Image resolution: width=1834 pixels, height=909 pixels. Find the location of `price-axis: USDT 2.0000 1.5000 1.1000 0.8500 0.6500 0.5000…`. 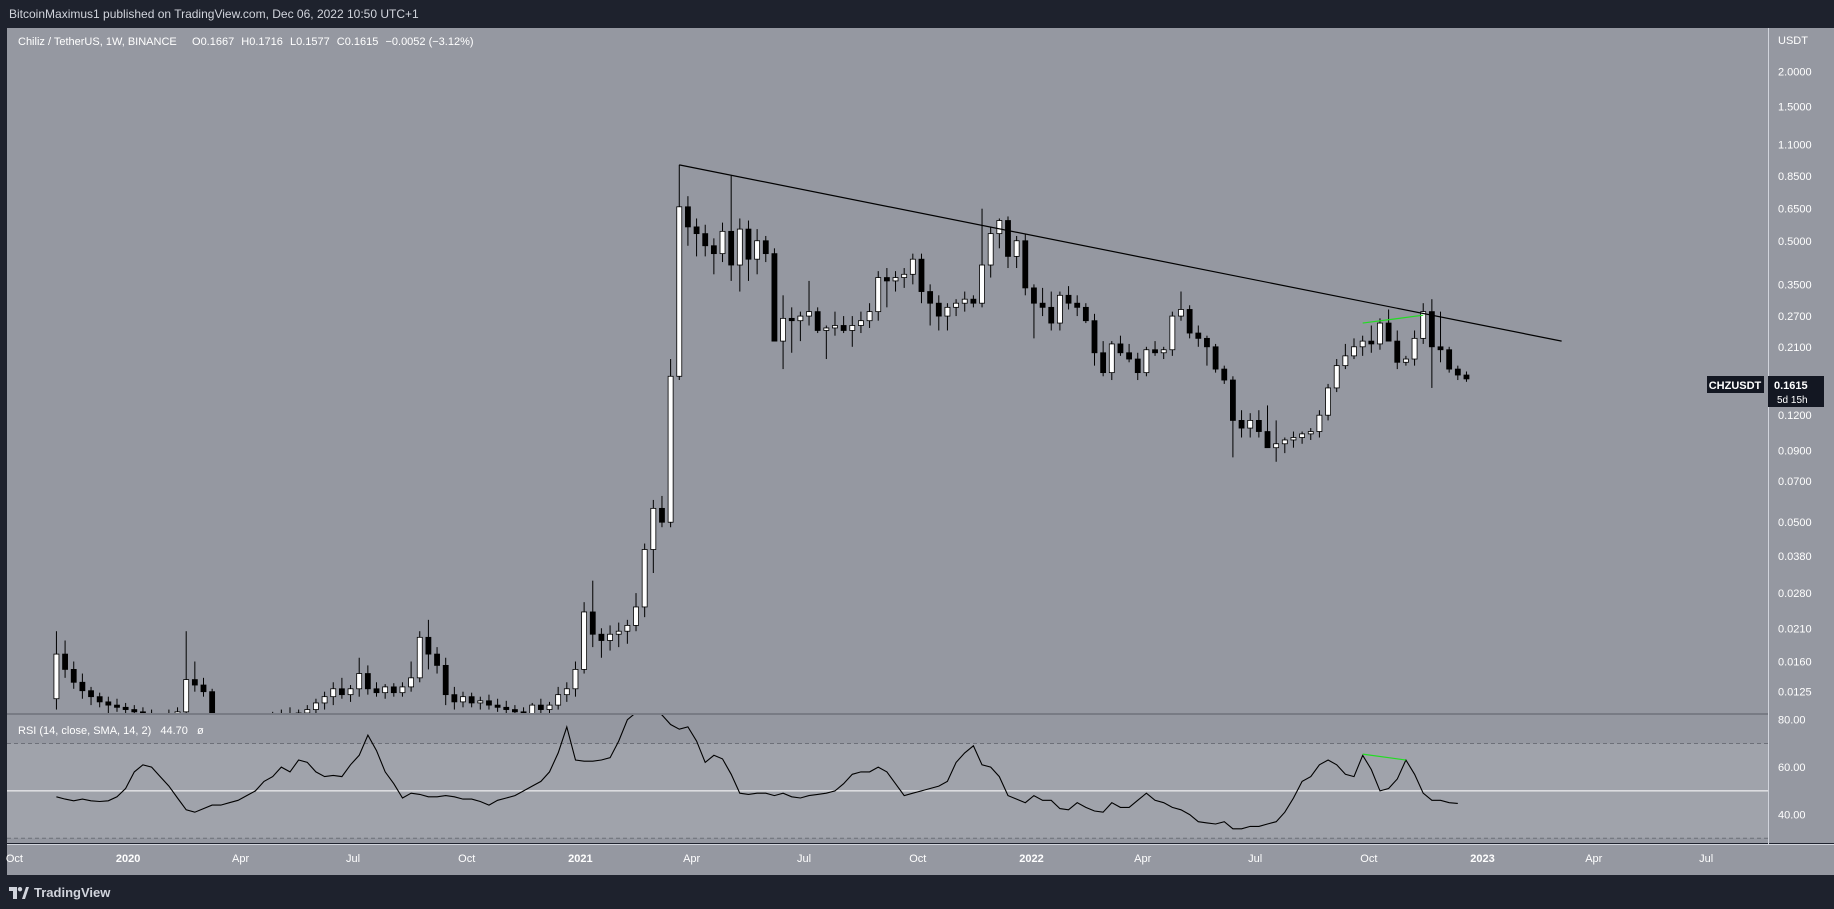

price-axis: USDT 2.0000 1.5000 1.1000 0.8500 0.6500 0.5000… is located at coordinates (1801, 436).